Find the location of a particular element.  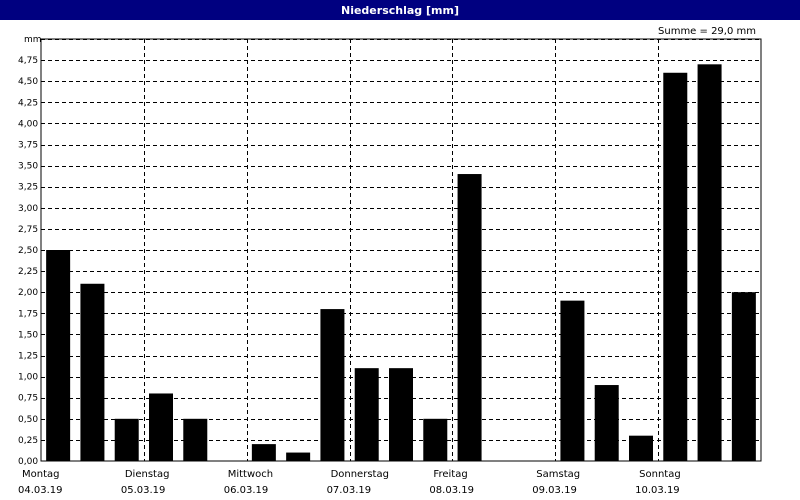

y-tick-label: 4,00 is located at coordinates (28, 124).